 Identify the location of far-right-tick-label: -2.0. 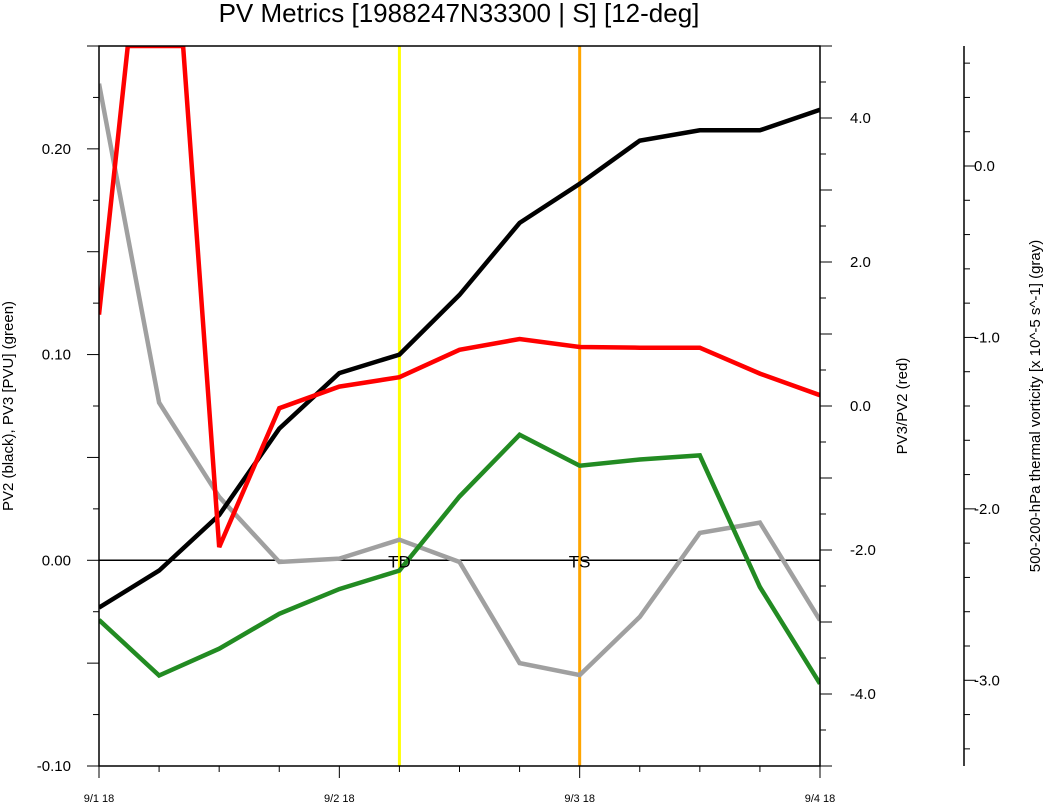
(987, 509).